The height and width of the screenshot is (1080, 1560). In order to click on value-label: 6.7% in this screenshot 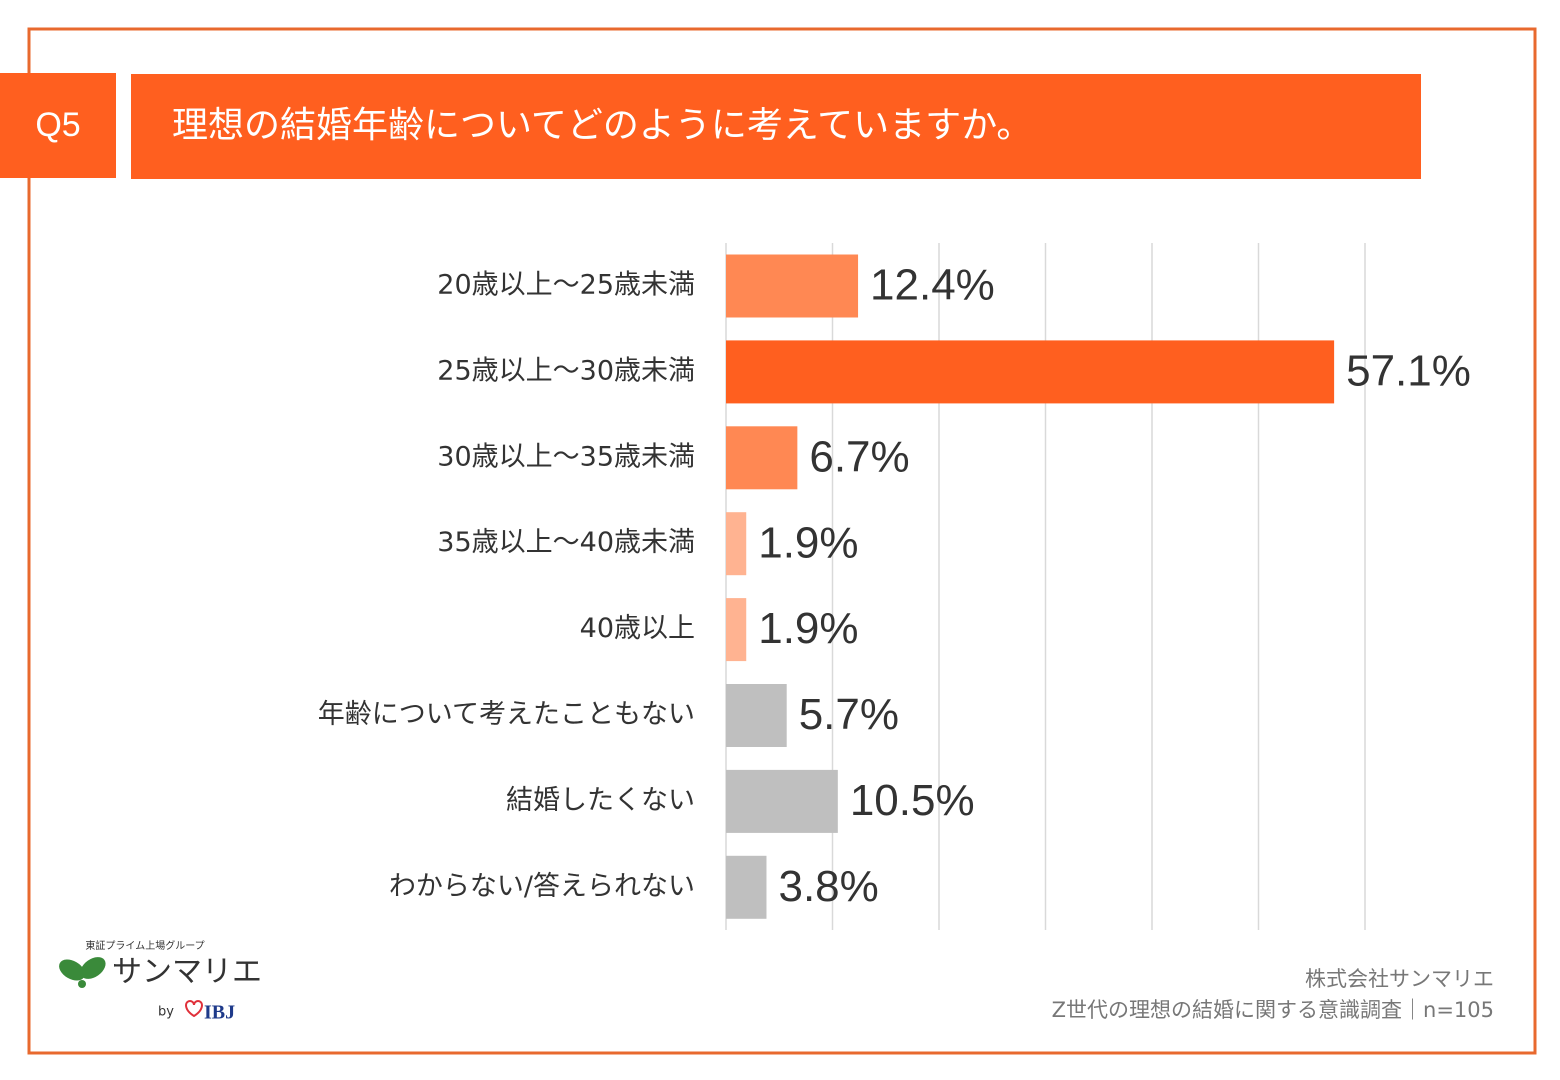, I will do `click(859, 456)`.